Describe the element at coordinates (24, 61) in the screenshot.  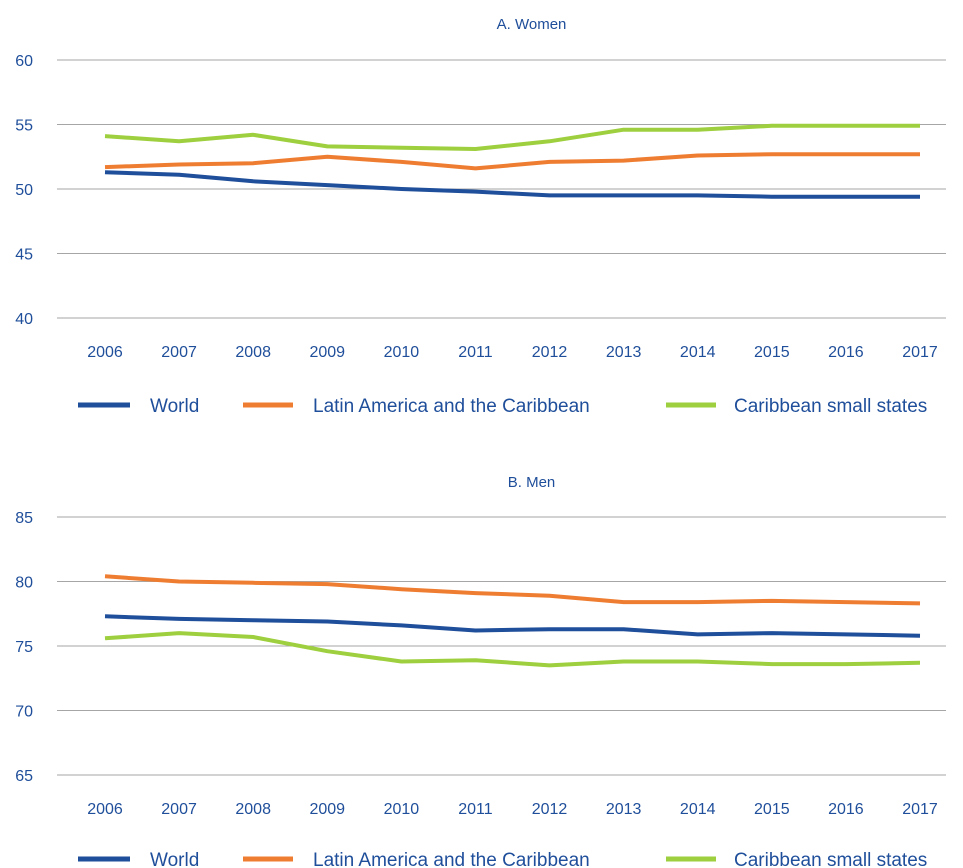
I see `y-tick-label: 60` at that location.